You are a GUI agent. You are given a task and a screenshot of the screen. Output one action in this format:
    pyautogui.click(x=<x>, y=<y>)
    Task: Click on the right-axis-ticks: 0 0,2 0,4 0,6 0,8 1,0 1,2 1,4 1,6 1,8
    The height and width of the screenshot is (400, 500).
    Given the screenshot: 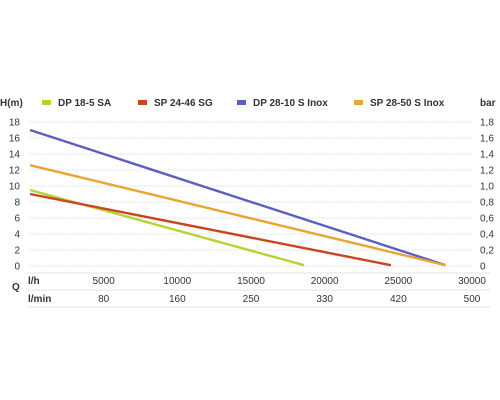 What is the action you would take?
    pyautogui.click(x=487, y=195)
    